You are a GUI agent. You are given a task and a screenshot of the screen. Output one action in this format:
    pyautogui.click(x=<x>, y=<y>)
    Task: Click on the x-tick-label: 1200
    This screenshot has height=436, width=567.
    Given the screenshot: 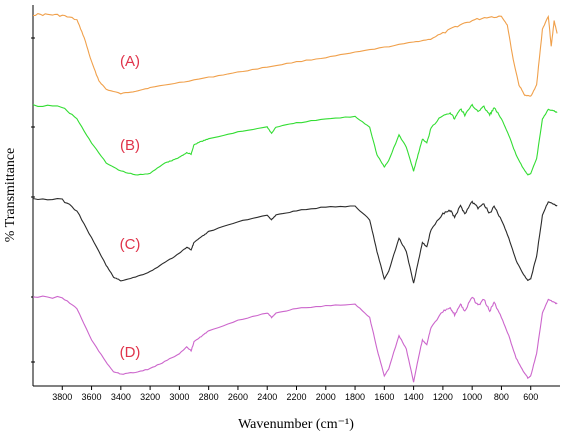 What is the action you would take?
    pyautogui.click(x=443, y=397)
    